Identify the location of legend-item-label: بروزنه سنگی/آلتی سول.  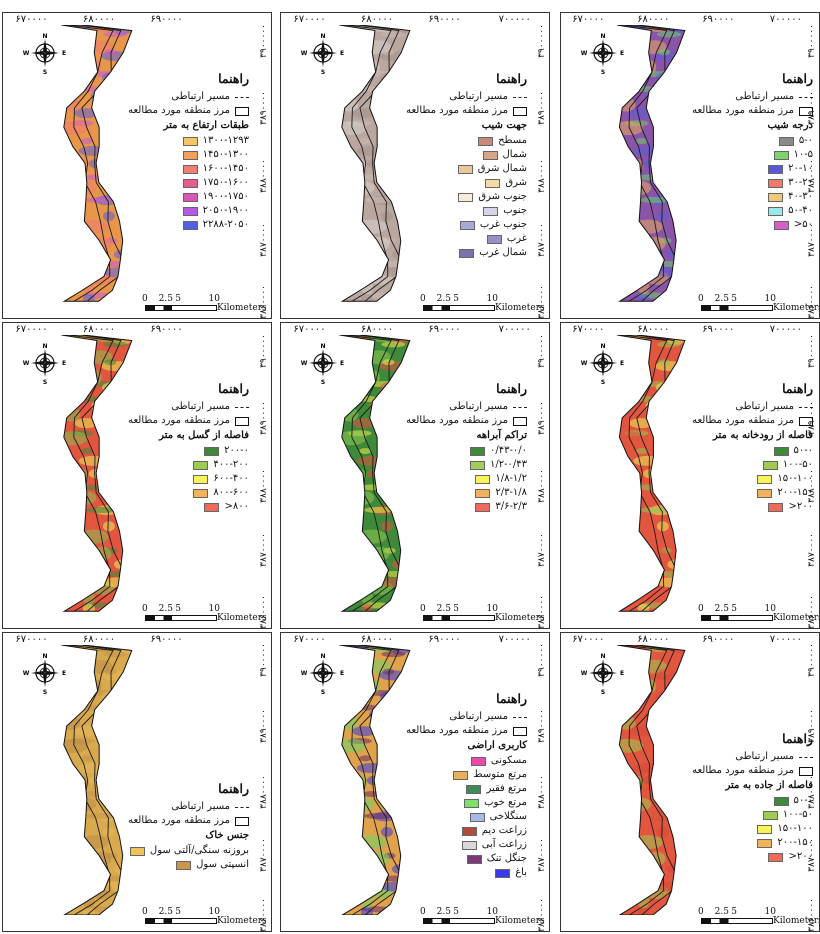
(199, 850).